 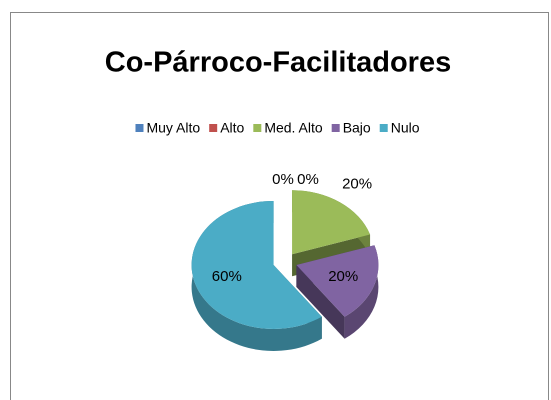 What do you see at coordinates (278, 63) in the screenshot?
I see `chart-title: Co-Párroco-Facilitadores` at bounding box center [278, 63].